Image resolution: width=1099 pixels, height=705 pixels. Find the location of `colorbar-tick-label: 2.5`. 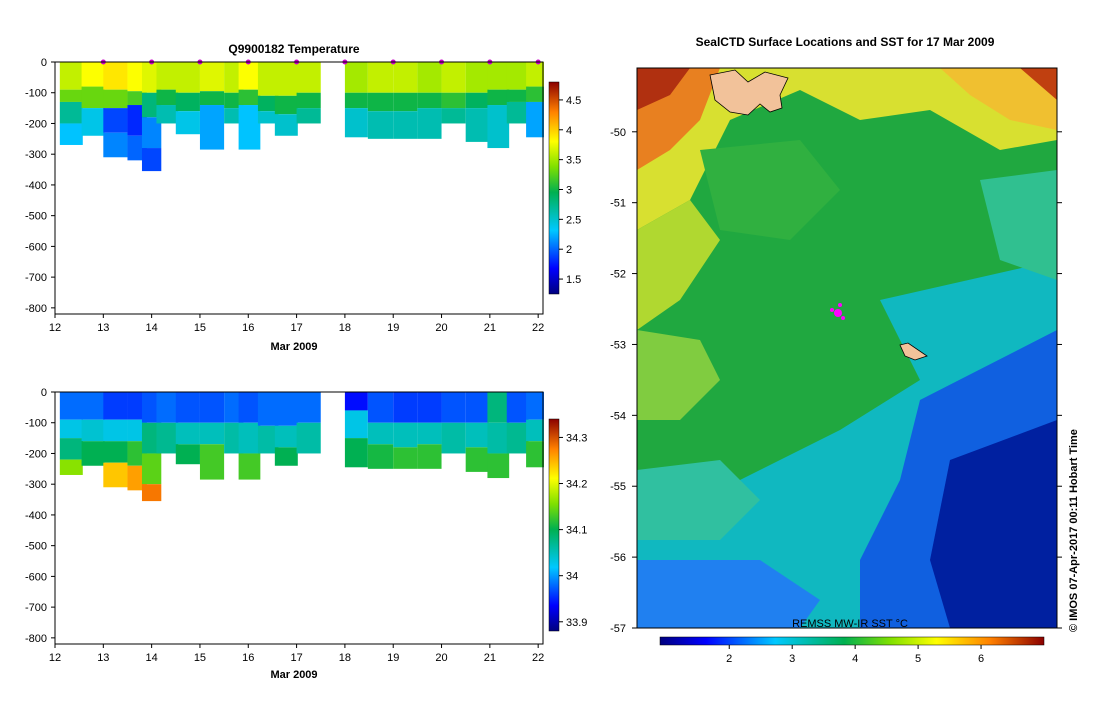

colorbar-tick-label: 2.5 is located at coordinates (573, 220).